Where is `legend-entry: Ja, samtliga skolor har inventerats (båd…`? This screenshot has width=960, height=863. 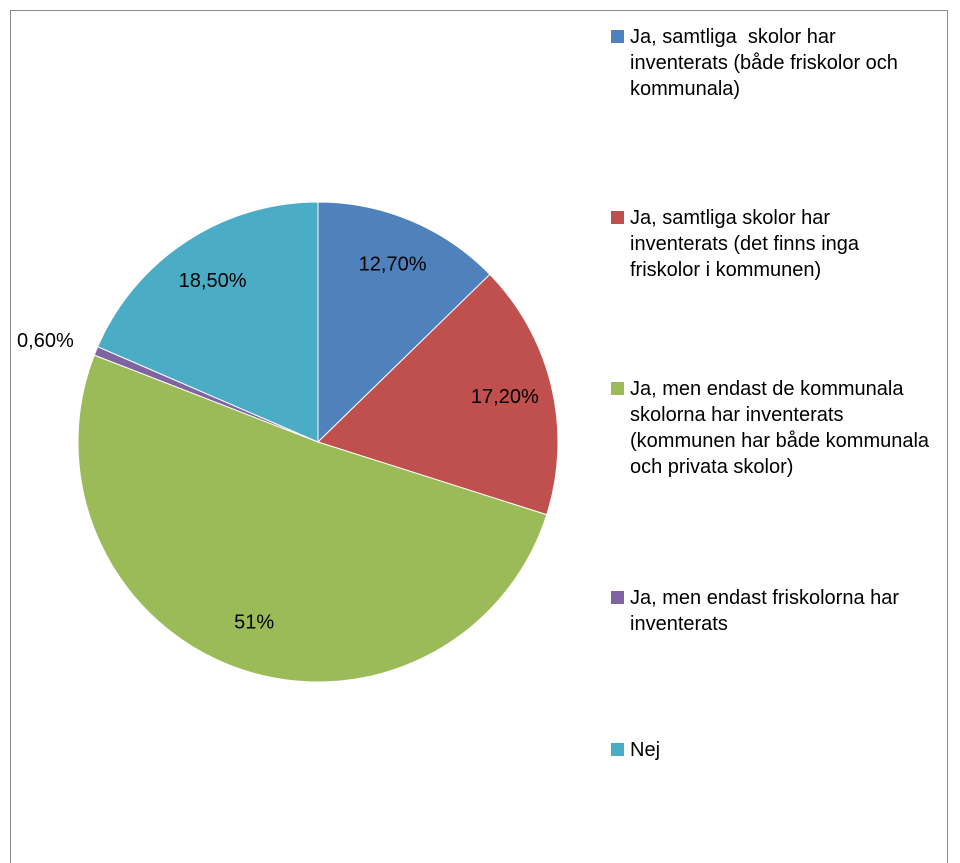
legend-entry: Ja, samtliga skolor har inventerats (båd… is located at coordinates (771, 63).